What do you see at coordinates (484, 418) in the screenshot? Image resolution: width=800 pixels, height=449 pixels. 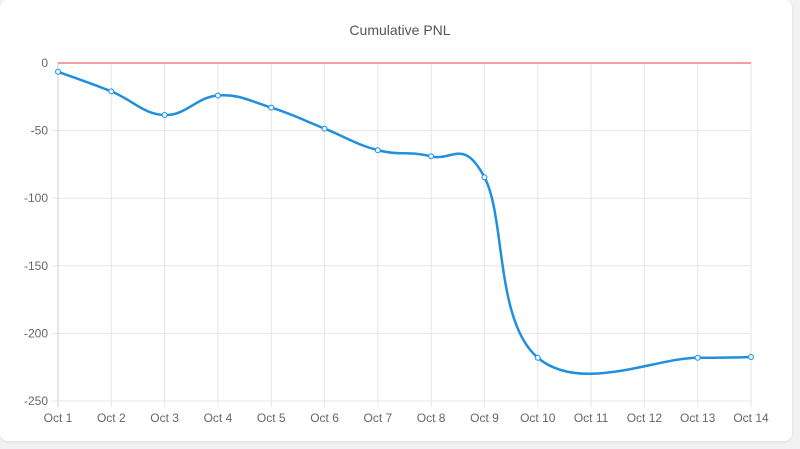 I see `x-tick-label: Oct 9` at bounding box center [484, 418].